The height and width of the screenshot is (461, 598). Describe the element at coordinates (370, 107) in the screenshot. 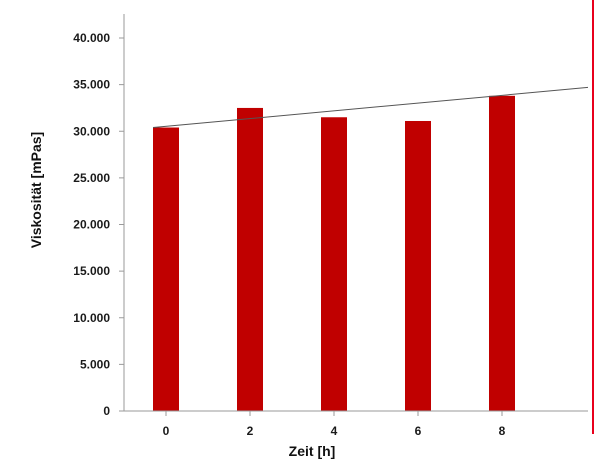

I see `trendline` at that location.